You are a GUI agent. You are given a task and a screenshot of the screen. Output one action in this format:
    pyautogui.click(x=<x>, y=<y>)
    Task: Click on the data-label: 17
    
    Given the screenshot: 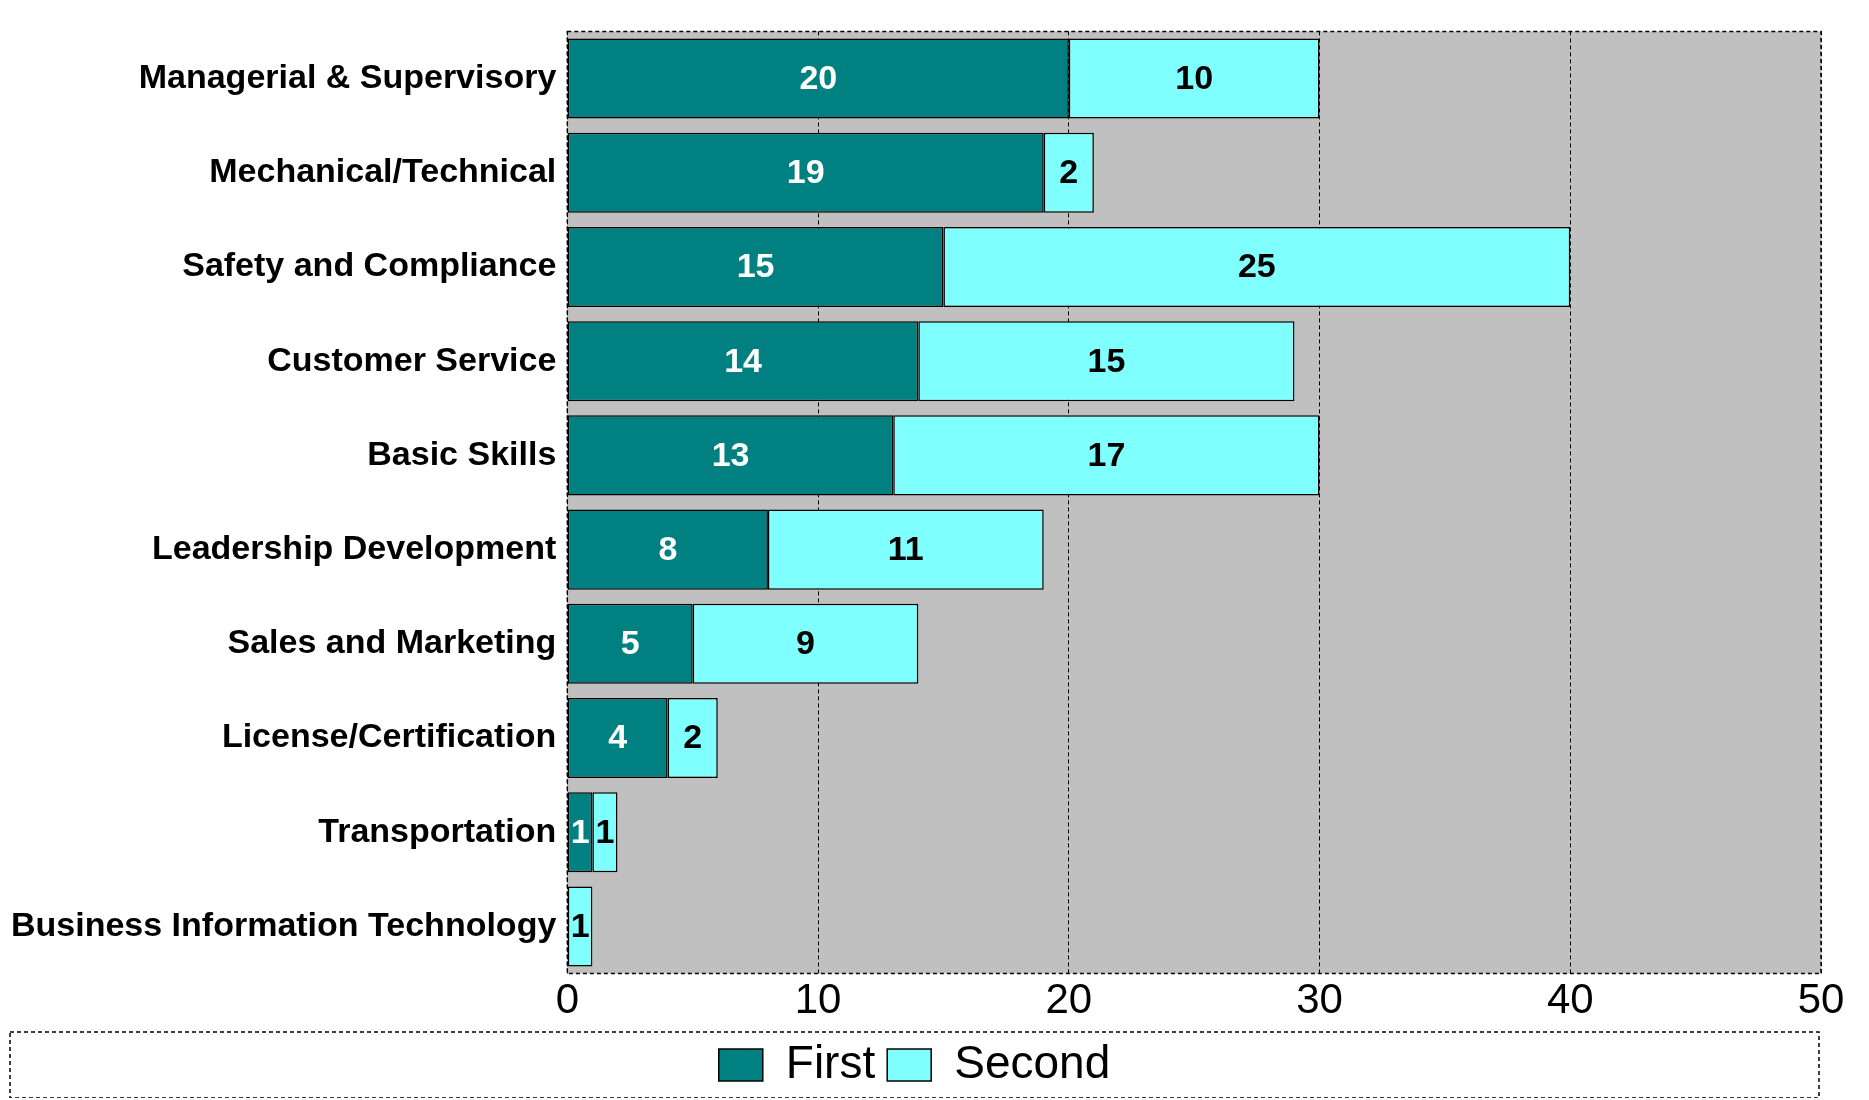 What is the action you would take?
    pyautogui.click(x=1106, y=453)
    